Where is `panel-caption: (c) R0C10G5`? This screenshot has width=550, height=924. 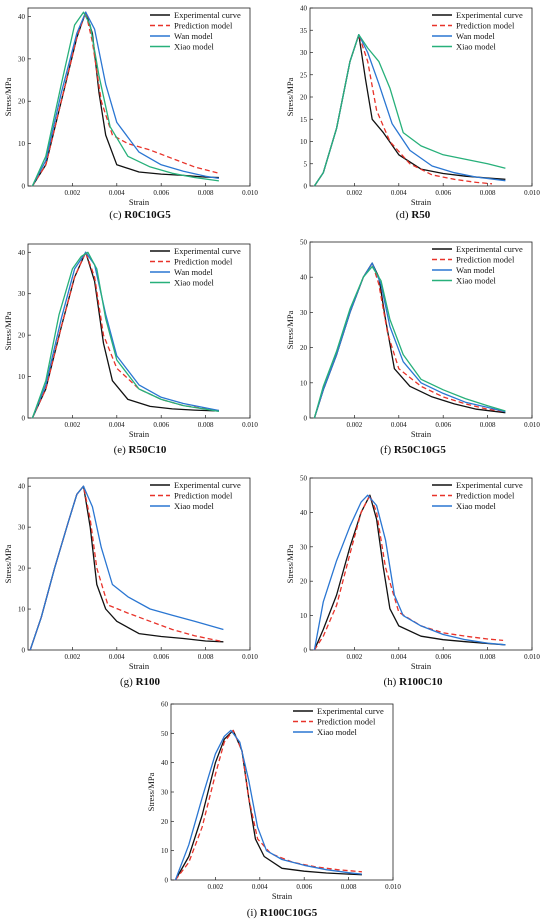 panel-caption: (c) R0C10G5 is located at coordinates (140, 215).